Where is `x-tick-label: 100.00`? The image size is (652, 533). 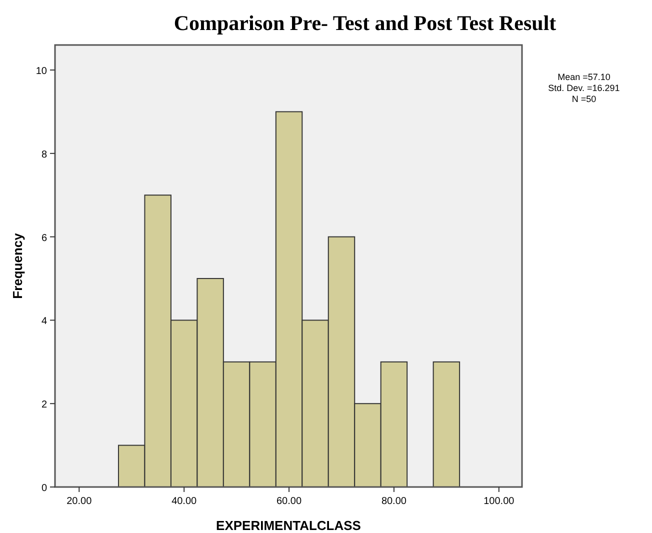 x-tick-label: 100.00 is located at coordinates (499, 501).